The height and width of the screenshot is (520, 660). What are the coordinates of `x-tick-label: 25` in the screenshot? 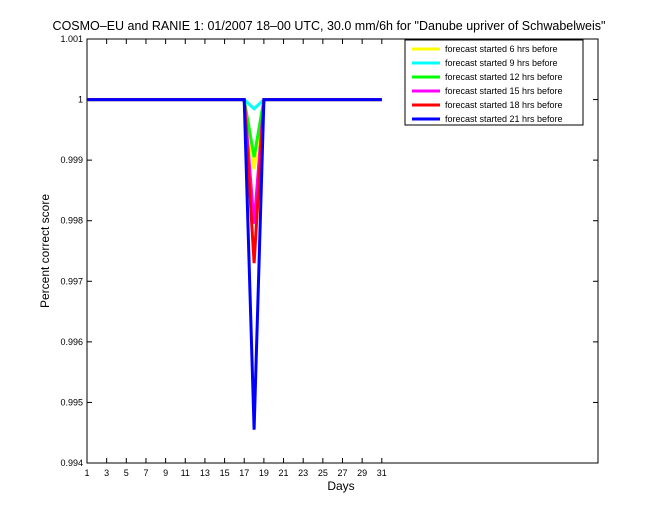 It's located at (323, 473).